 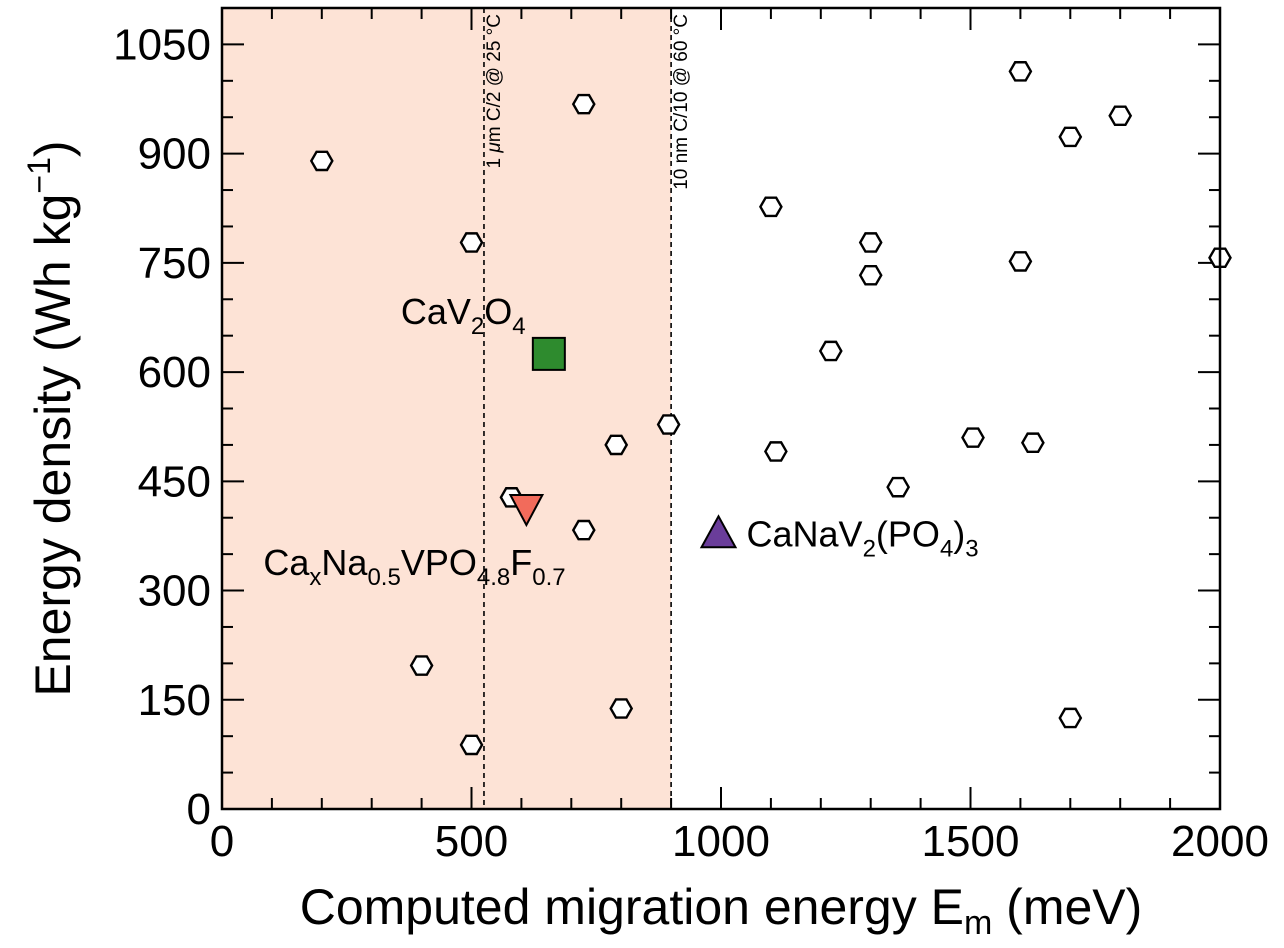 I want to click on label-part: CaV, so click(x=436, y=311).